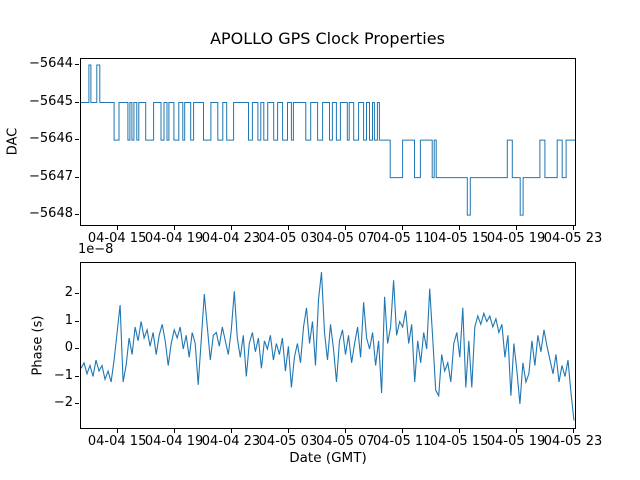  I want to click on bottom-y-tick-label: −2, so click(63, 402).